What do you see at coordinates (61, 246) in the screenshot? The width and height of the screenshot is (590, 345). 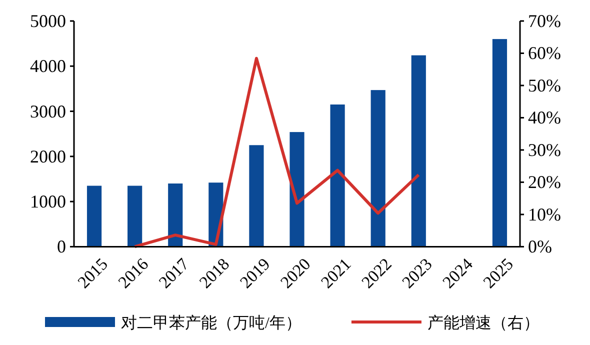 I see `y-tick-label: 0` at bounding box center [61, 246].